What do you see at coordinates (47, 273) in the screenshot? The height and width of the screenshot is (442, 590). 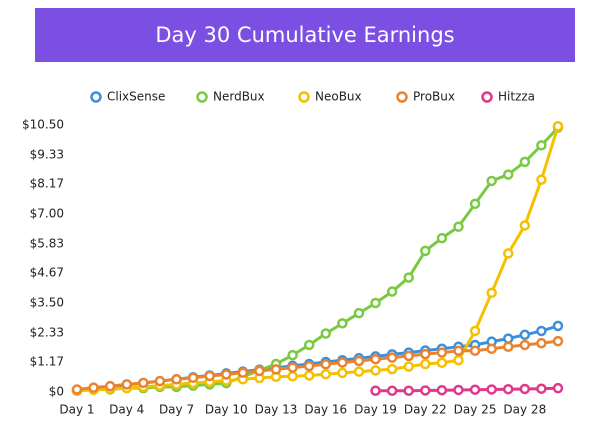 I see `y-tick-label: $4.67` at bounding box center [47, 273].